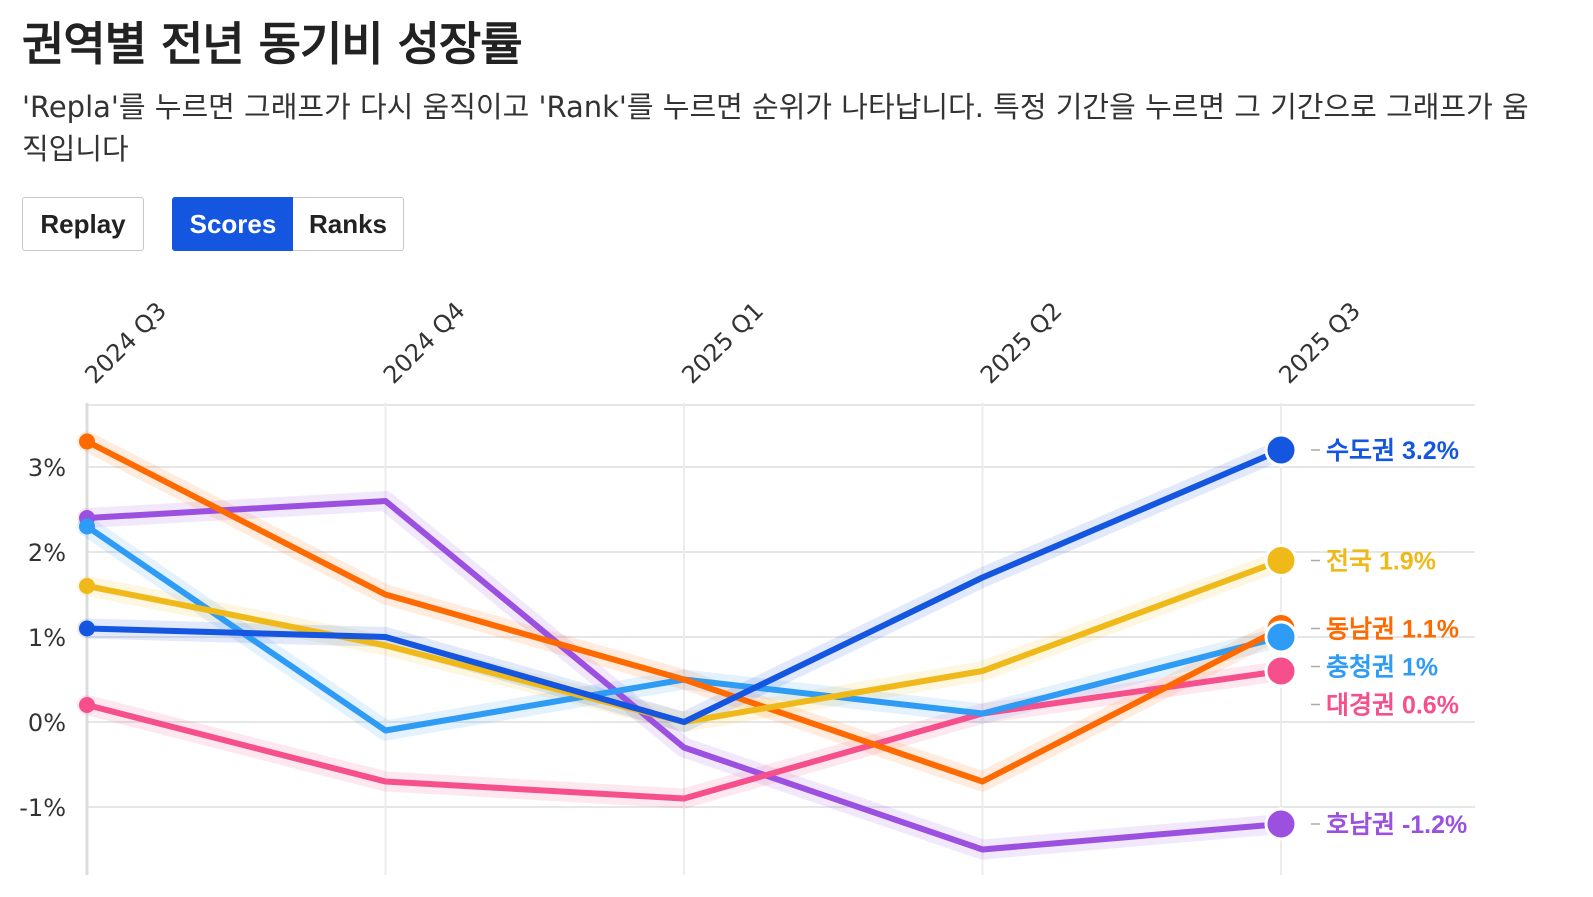 Image resolution: width=1593 pixels, height=897 pixels. Describe the element at coordinates (47, 638) in the screenshot. I see `y-tick-label: 1%` at that location.